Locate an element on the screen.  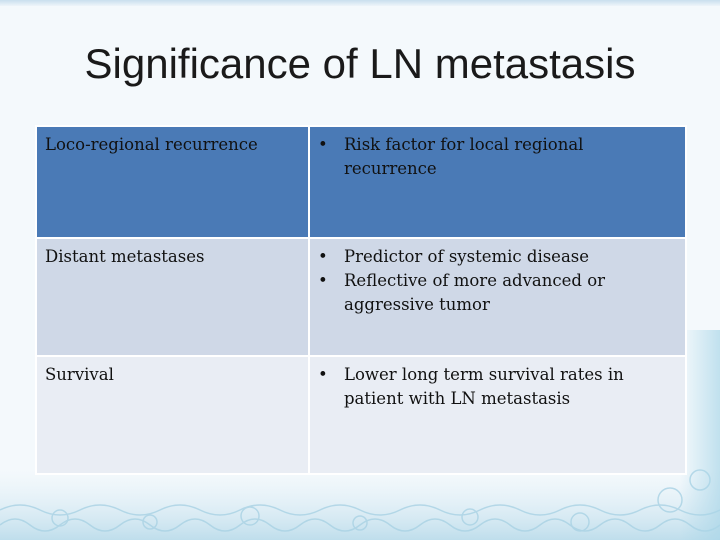
wave-pattern-decoration is located at coordinates (360, 504).